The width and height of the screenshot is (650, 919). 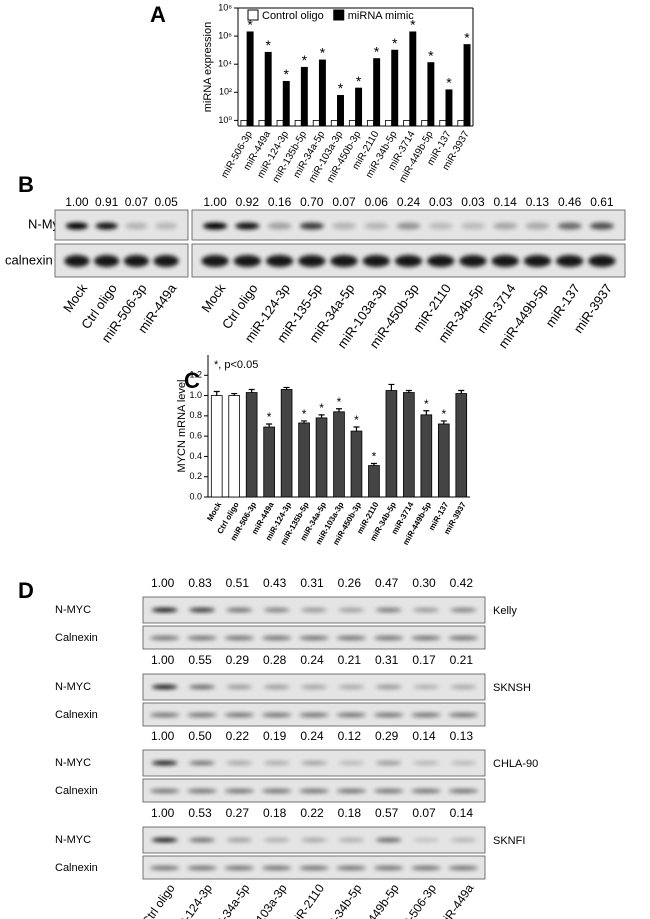 I want to click on quantification: 0.50, so click(x=200, y=736).